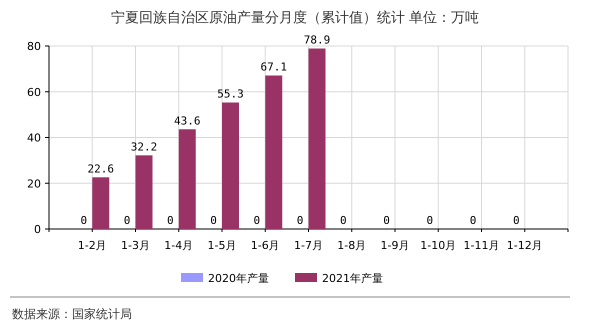 This screenshot has height=330, width=590. Describe the element at coordinates (92, 245) in the screenshot. I see `x-tick-label: 1-2月` at that location.